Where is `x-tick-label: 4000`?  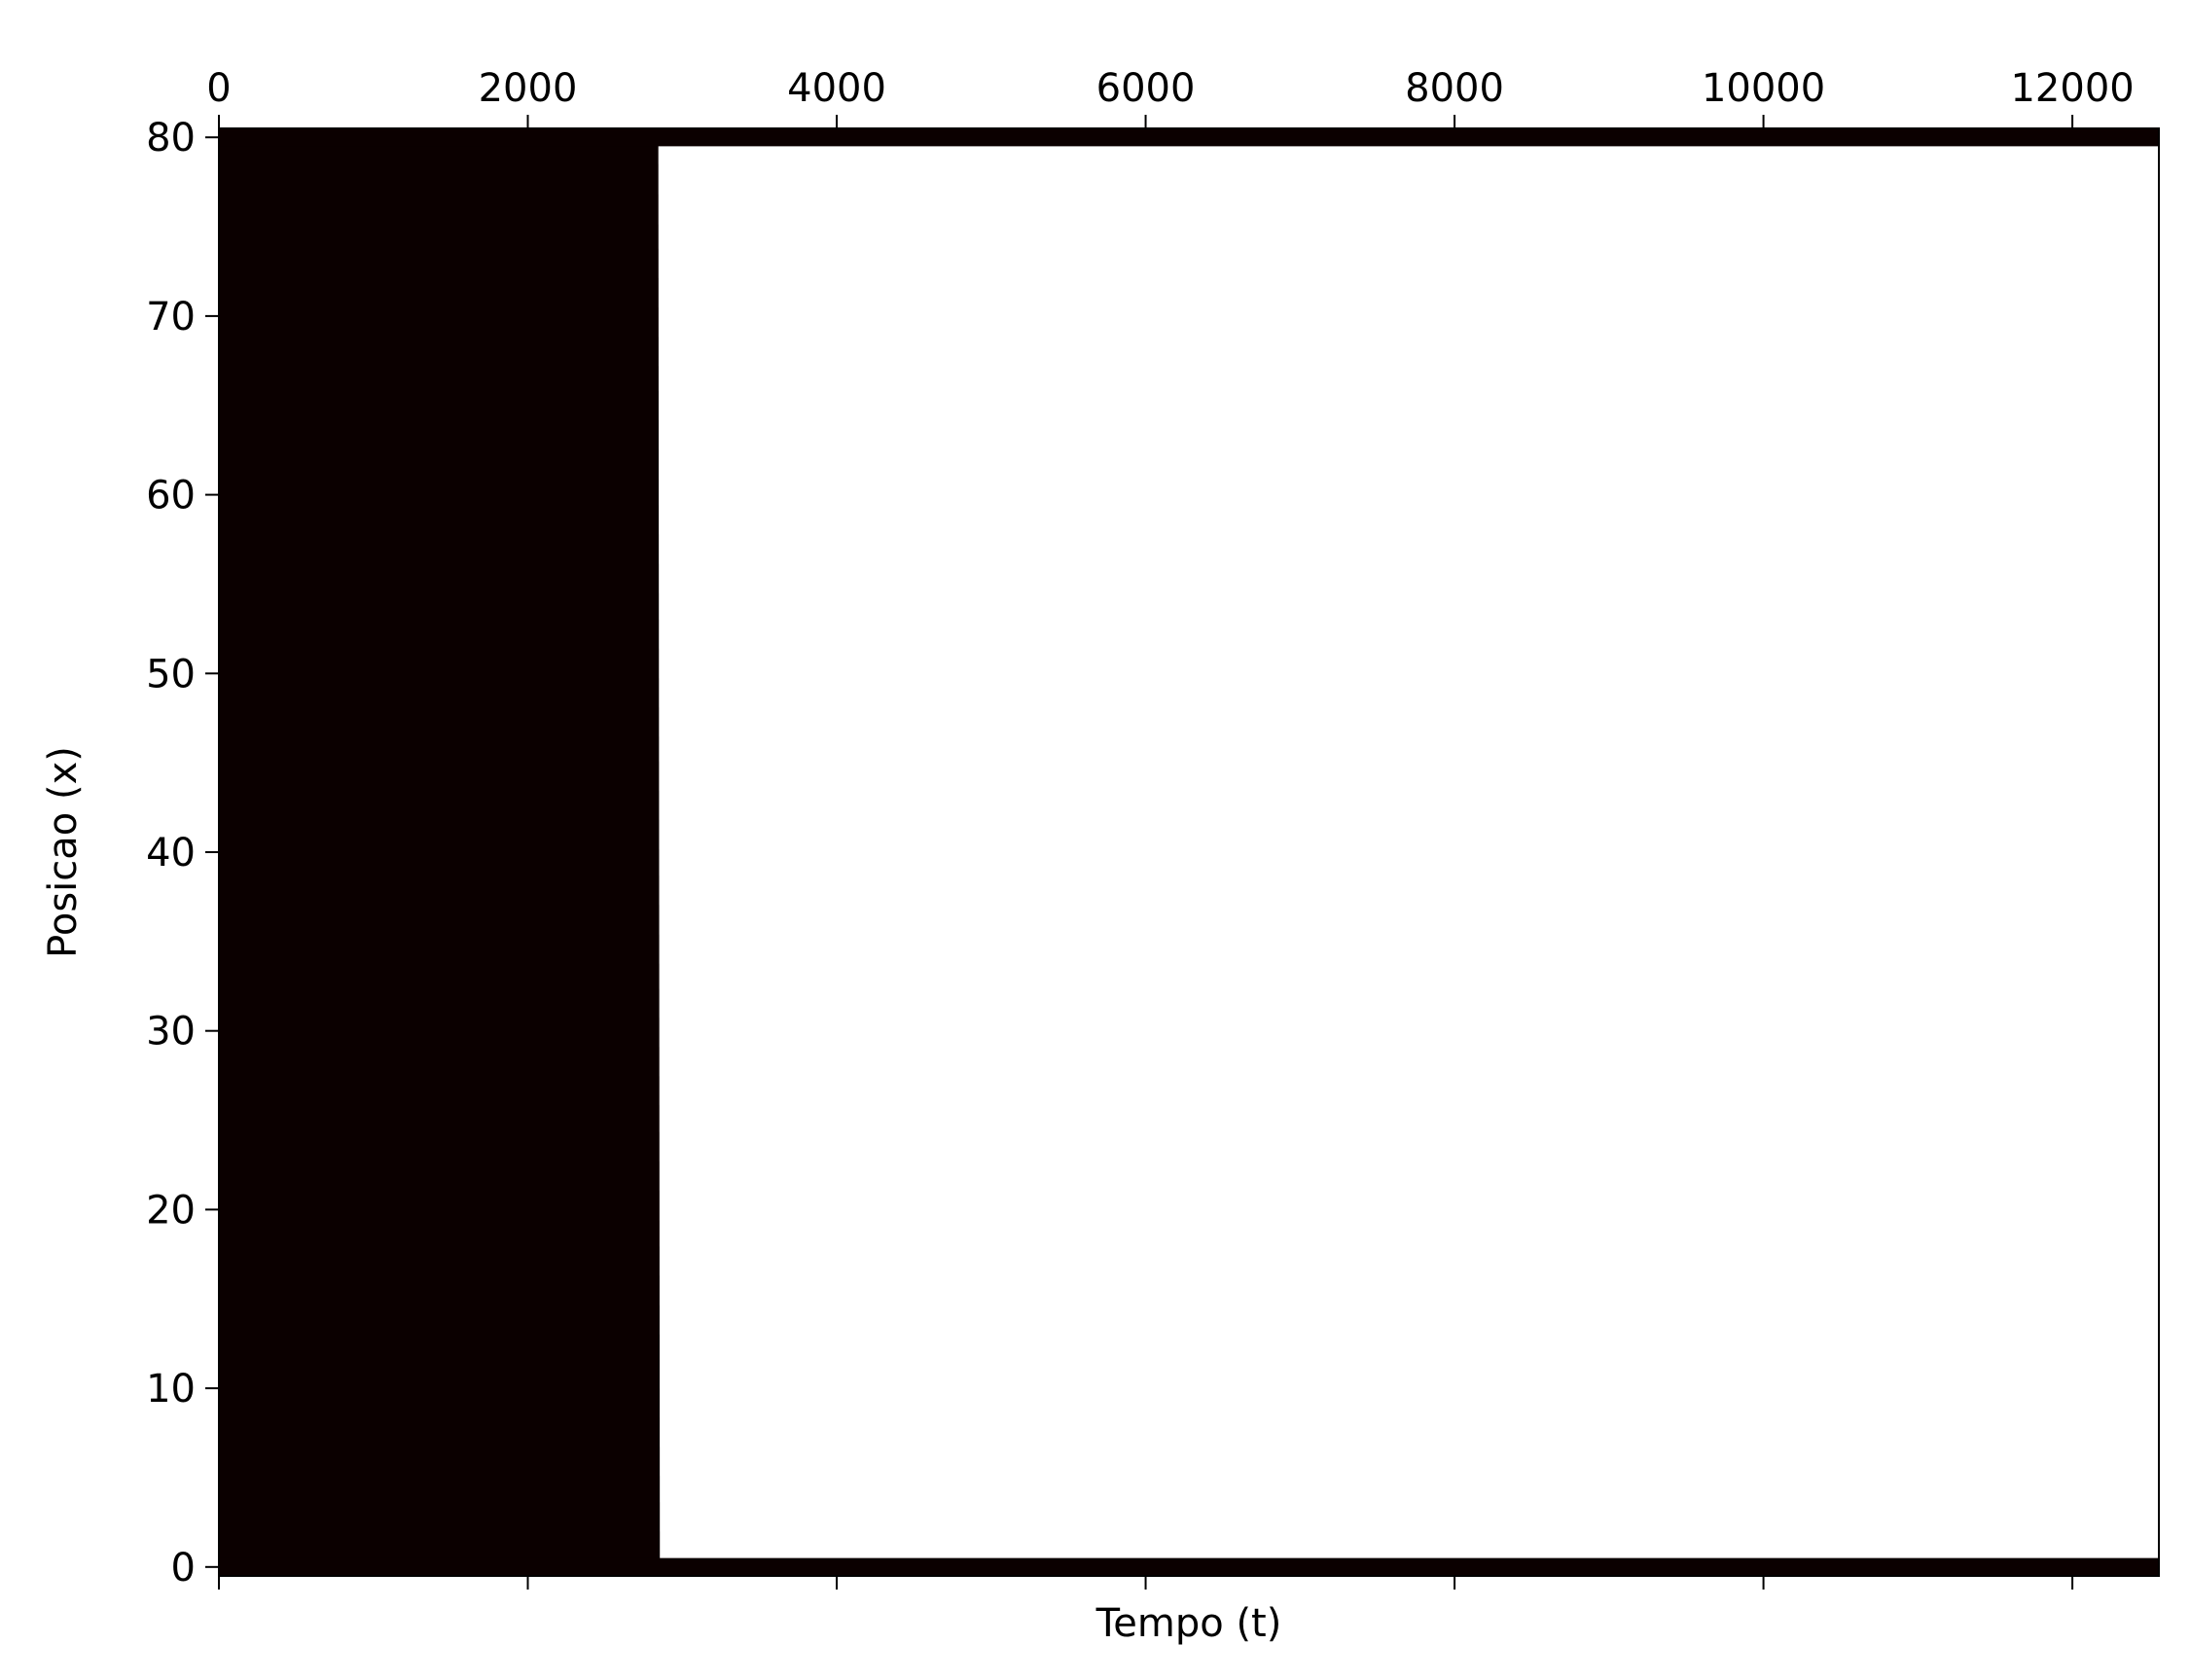
x-tick-label: 4000 is located at coordinates (836, 88).